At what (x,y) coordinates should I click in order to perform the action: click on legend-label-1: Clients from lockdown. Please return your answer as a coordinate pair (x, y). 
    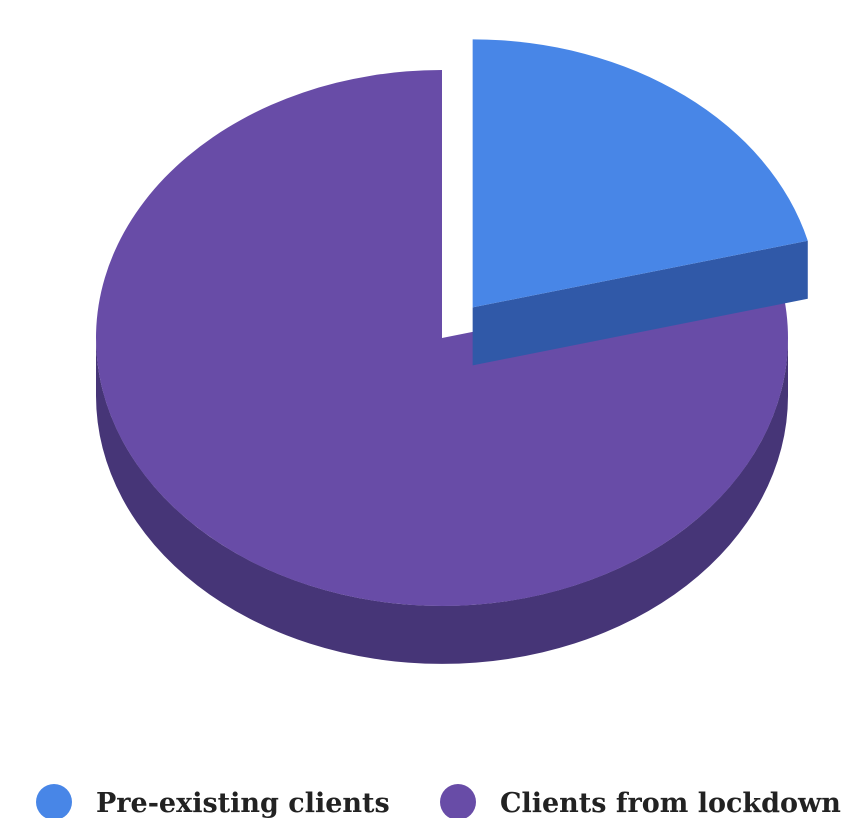
    Looking at the image, I should click on (670, 803).